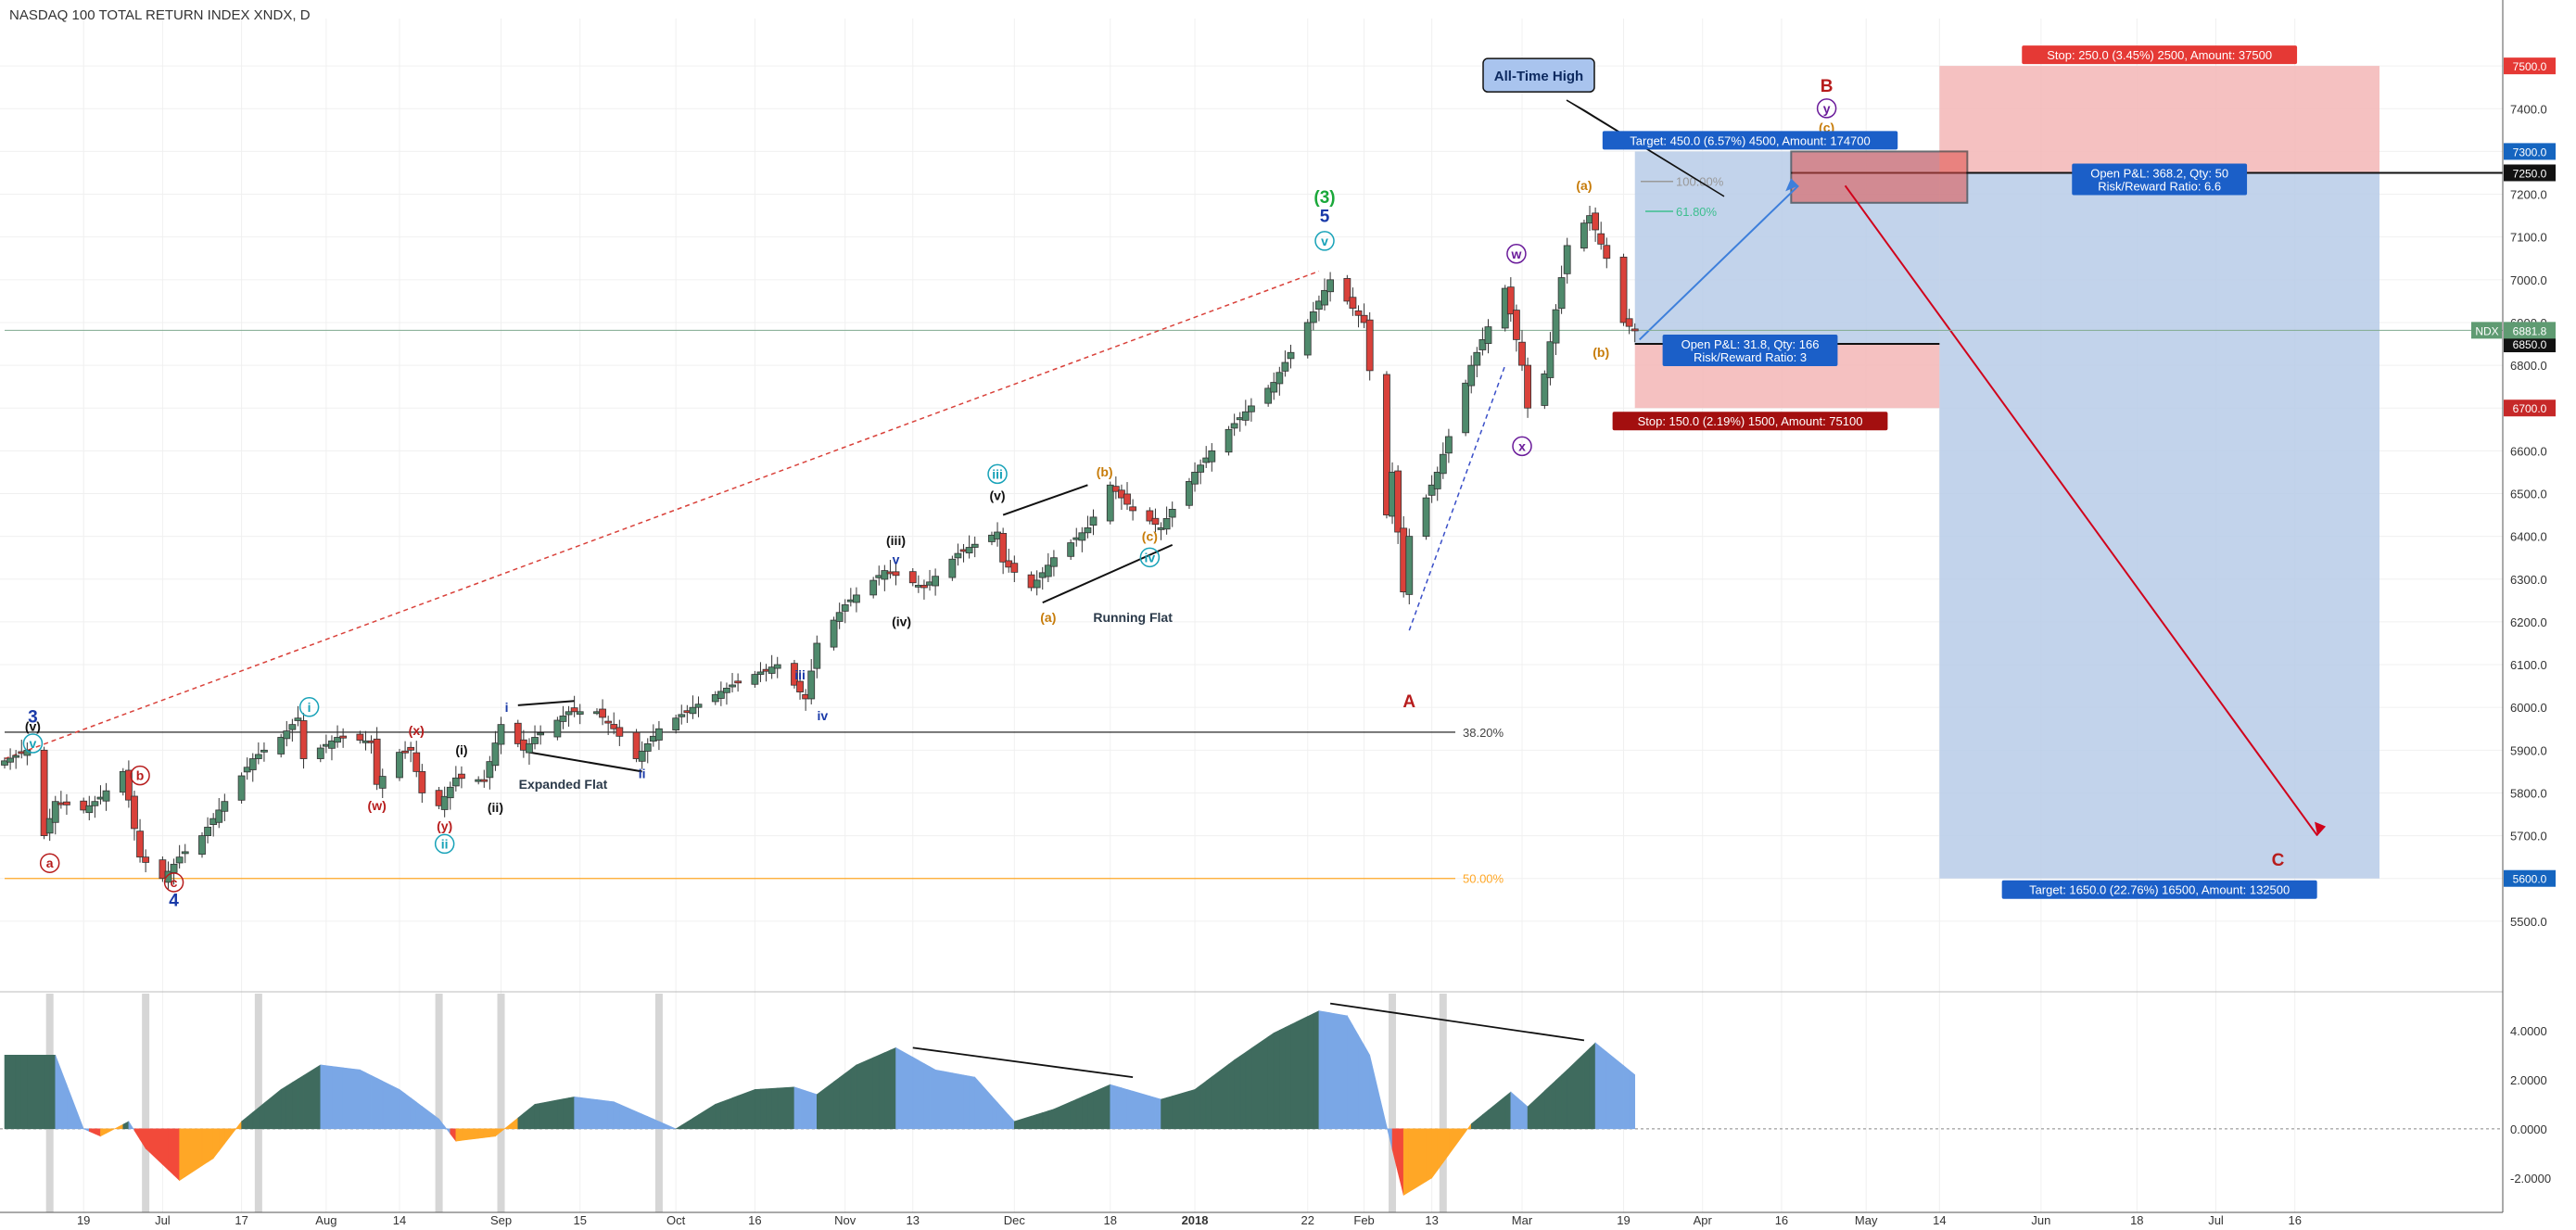 Image resolution: width=2576 pixels, height=1230 pixels. What do you see at coordinates (1584, 185) in the screenshot?
I see `wave-label-text: (a)` at bounding box center [1584, 185].